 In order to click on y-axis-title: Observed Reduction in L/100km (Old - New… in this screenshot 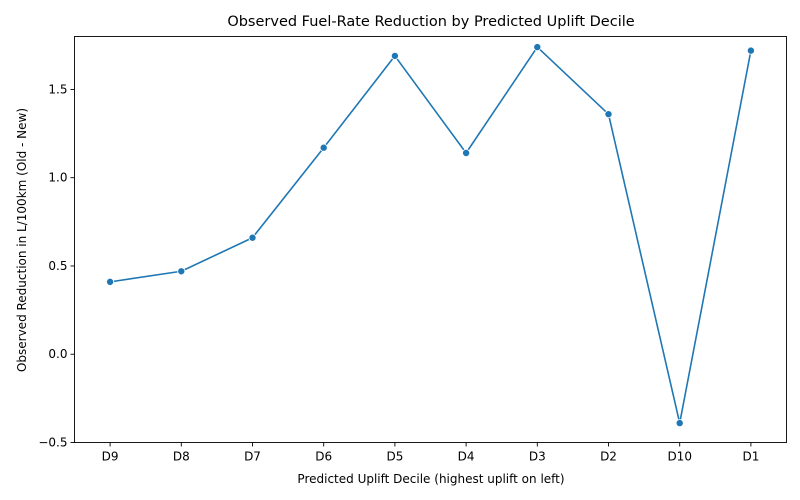, I will do `click(22, 240)`.